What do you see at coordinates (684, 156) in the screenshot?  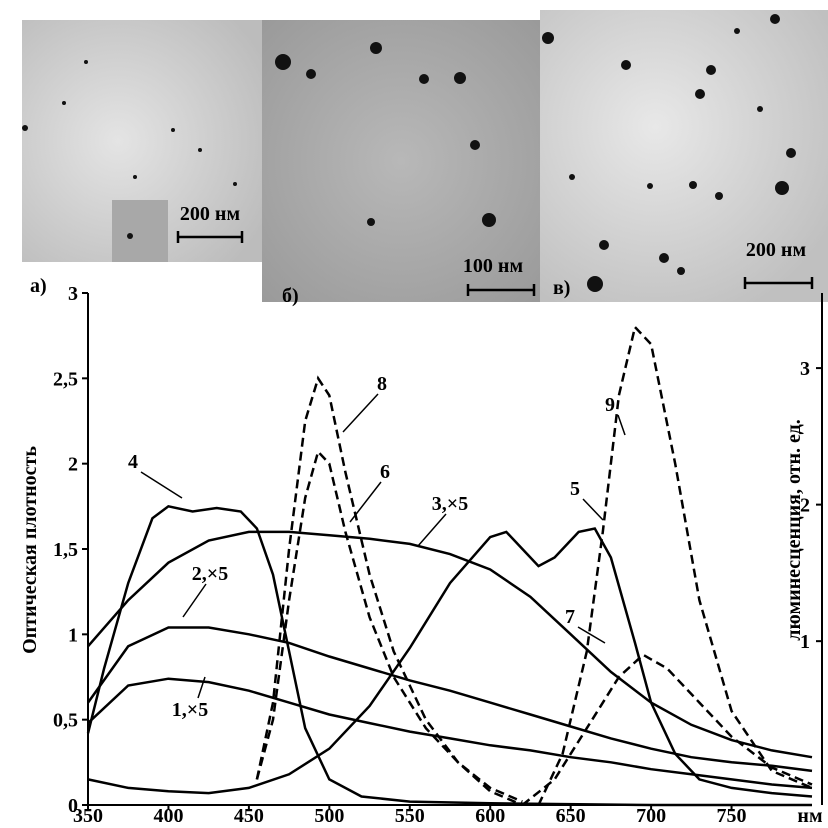 I see `image-c` at bounding box center [684, 156].